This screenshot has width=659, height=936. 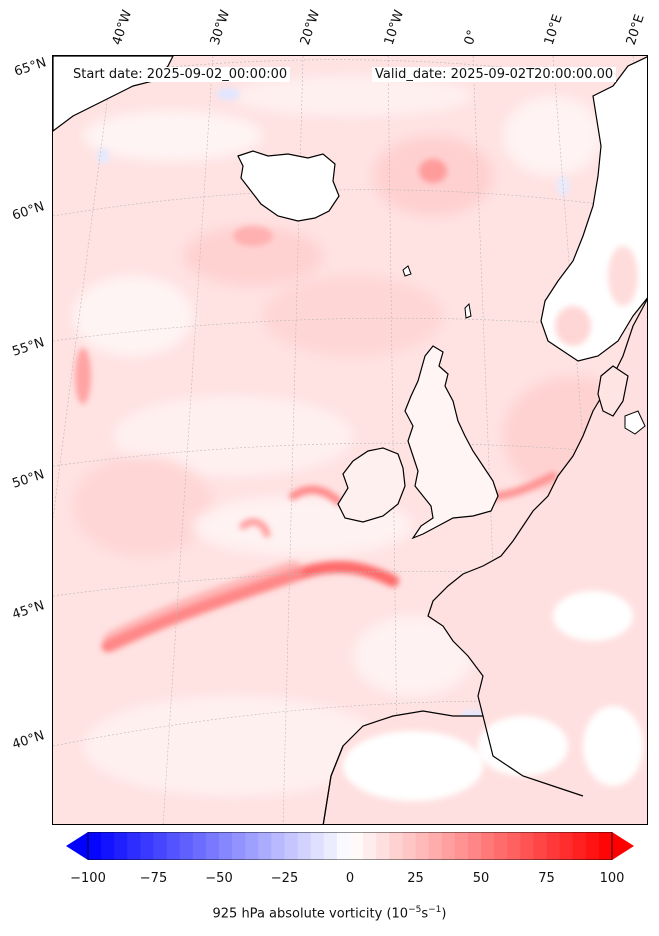 What do you see at coordinates (28, 347) in the screenshot?
I see `lat-label-55n: 55°N` at bounding box center [28, 347].